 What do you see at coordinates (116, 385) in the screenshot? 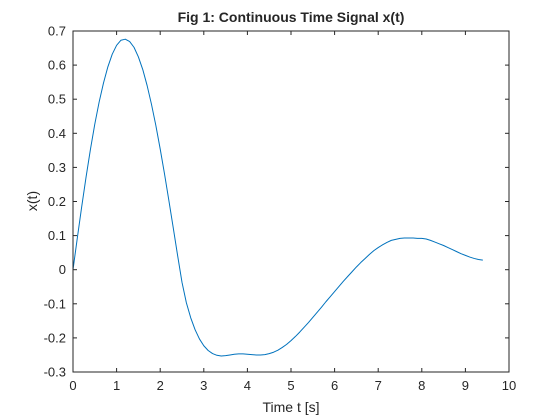
I see `x-tick-label: 1` at bounding box center [116, 385].